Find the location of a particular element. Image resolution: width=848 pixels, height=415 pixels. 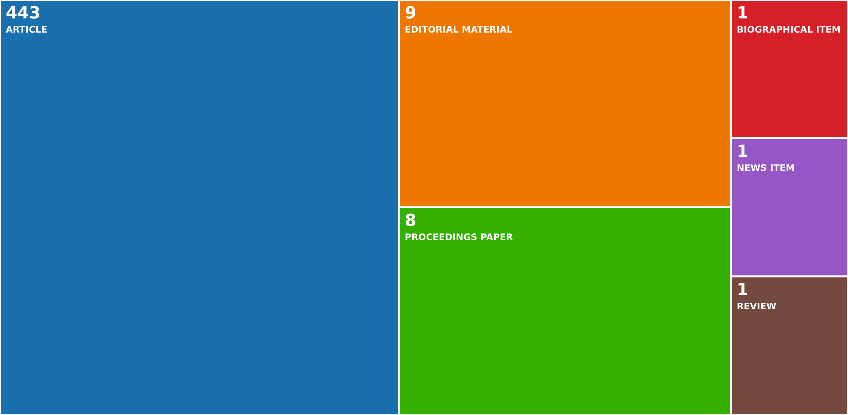

data-label: 443 is located at coordinates (23, 12).